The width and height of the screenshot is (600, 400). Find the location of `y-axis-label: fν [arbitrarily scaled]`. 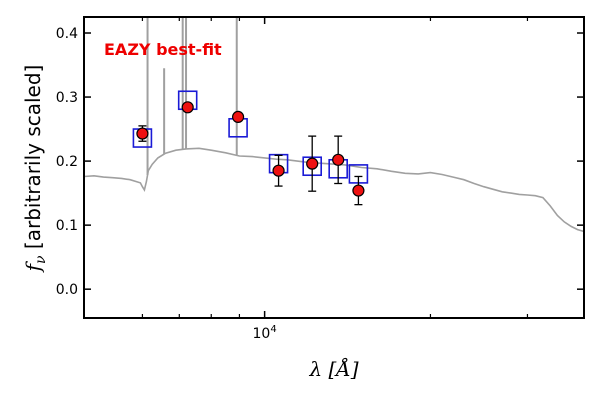

y-axis-label: fν [arbitrarily scaled] is located at coordinates (35, 169).